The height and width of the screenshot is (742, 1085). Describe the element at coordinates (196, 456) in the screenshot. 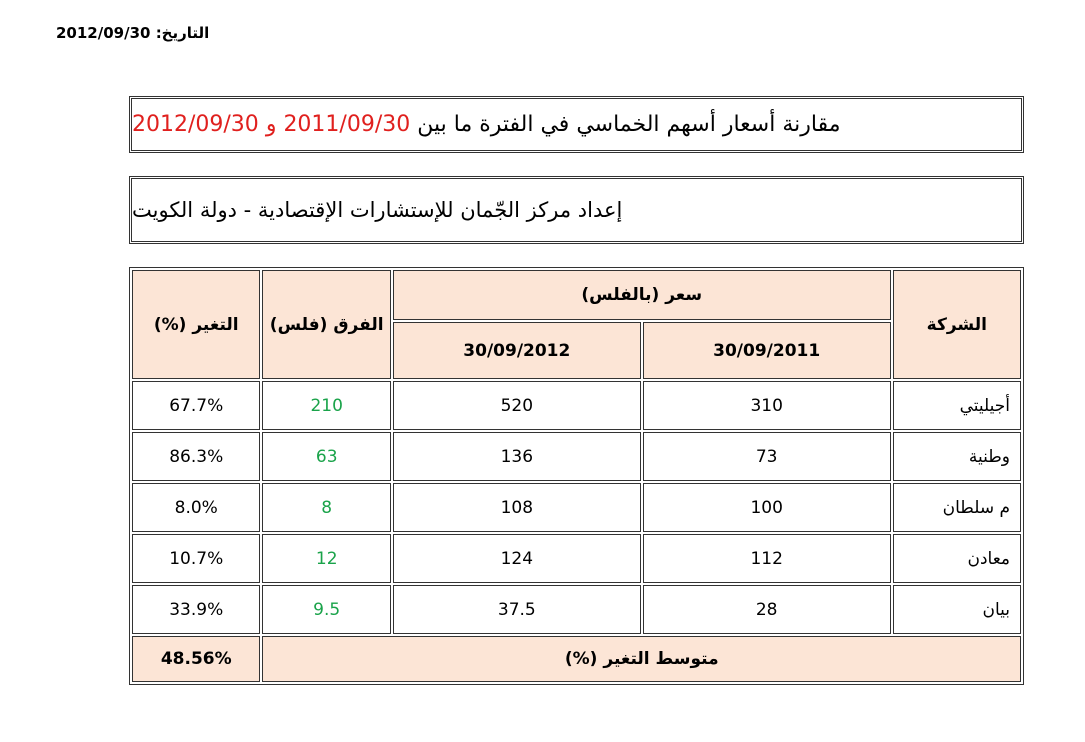

I see `price-change: 86.3%` at that location.